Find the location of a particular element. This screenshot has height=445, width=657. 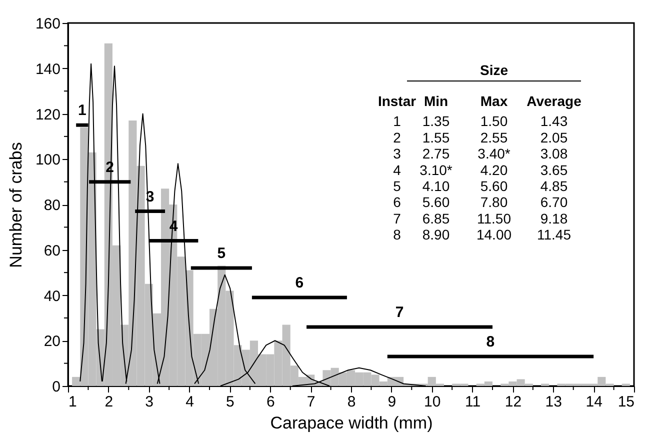

annotation: 3 is located at coordinates (397, 154).